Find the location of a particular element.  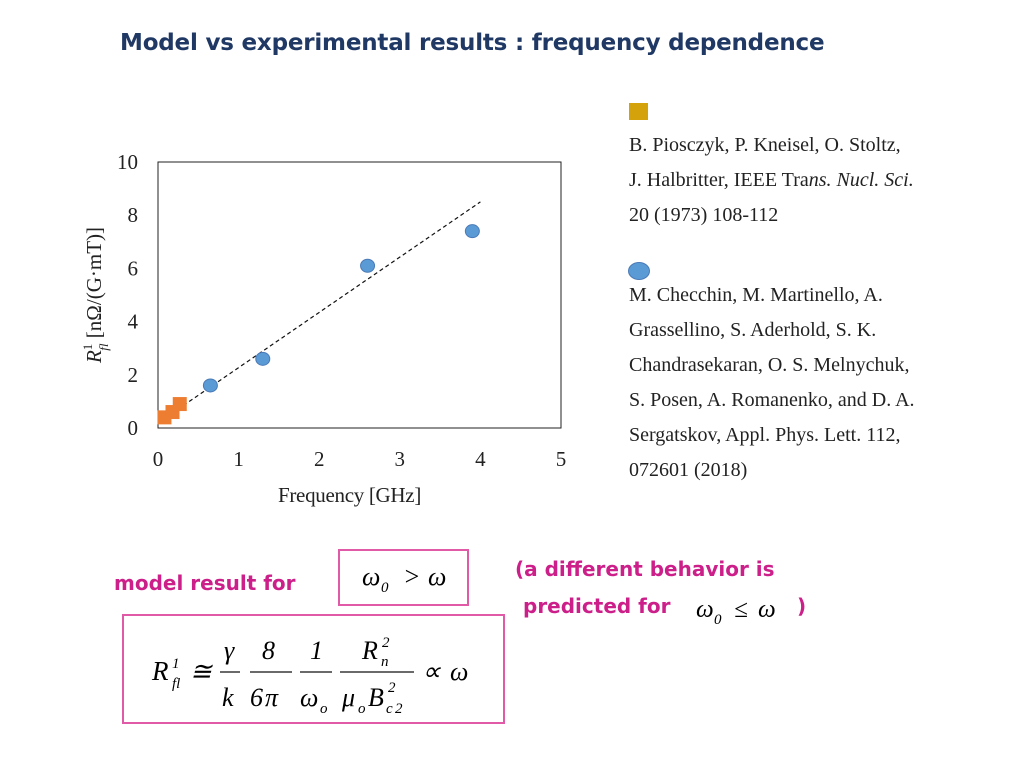

svg-text: μ is located at coordinates (348, 697).